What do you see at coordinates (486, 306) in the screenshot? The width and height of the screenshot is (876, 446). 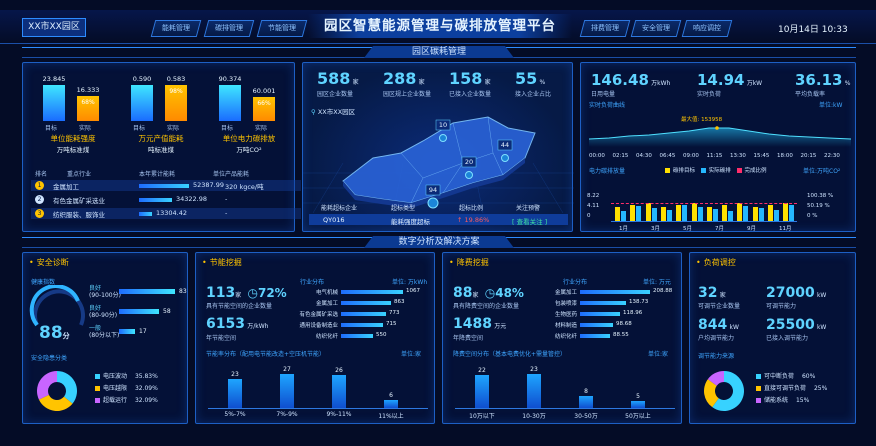 I see `cost-count-label: 具有降费空间的企业数量` at bounding box center [486, 306].